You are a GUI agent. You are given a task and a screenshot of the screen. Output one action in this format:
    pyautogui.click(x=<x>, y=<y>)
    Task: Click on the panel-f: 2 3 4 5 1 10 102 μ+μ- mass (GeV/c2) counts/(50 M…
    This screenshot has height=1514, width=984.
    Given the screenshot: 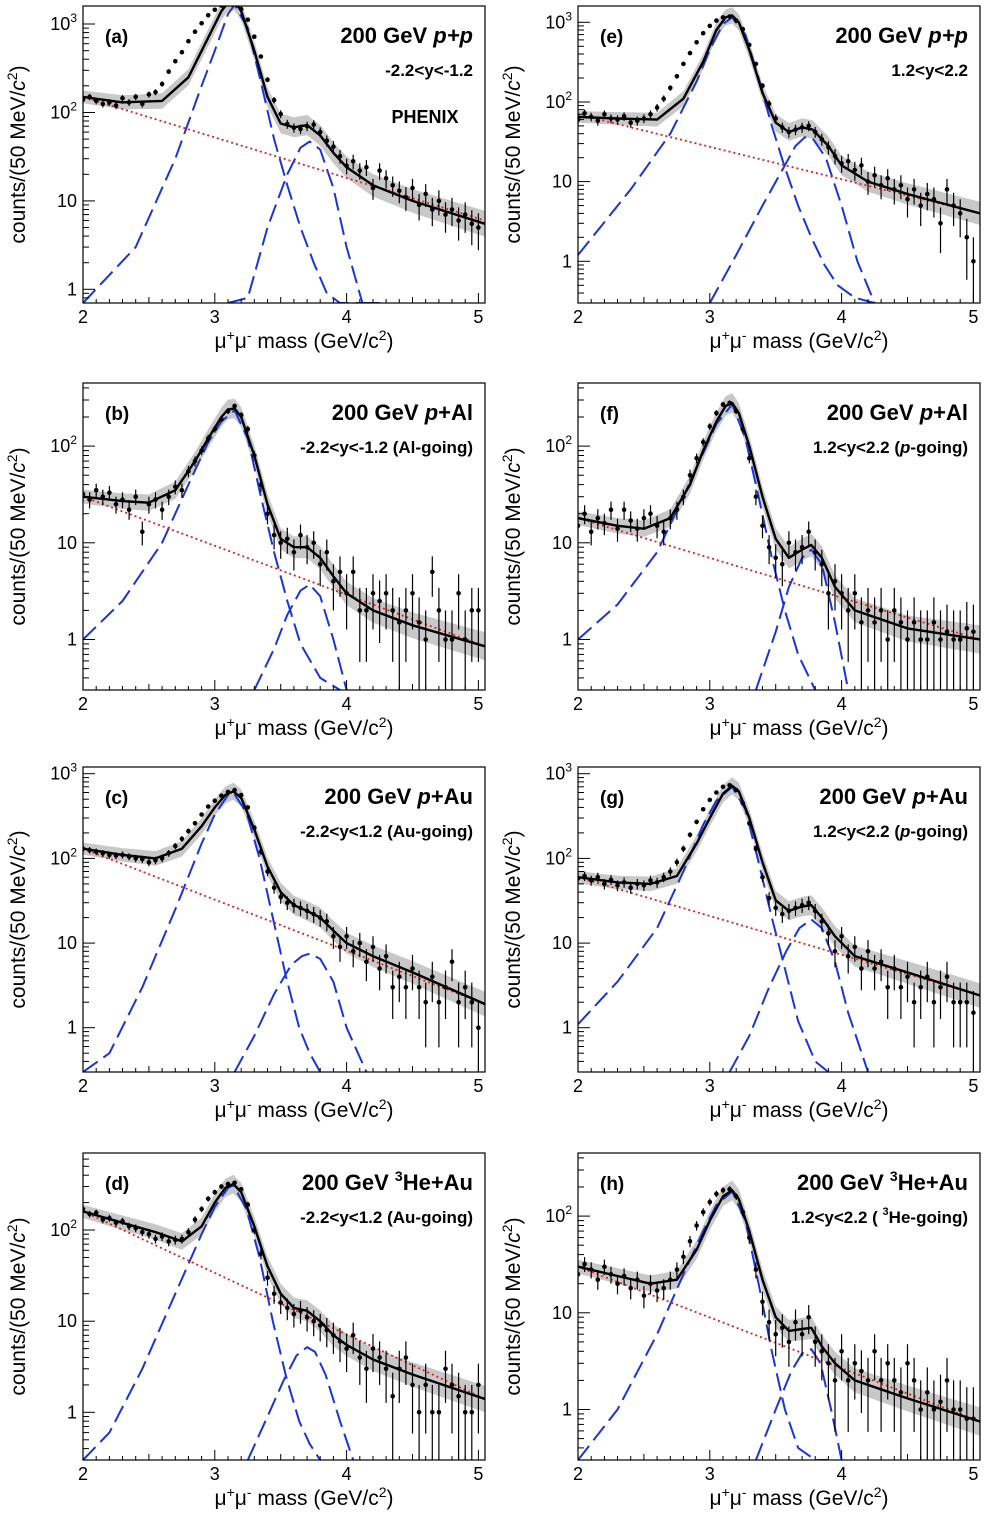 What is the action you would take?
    pyautogui.click(x=740, y=561)
    